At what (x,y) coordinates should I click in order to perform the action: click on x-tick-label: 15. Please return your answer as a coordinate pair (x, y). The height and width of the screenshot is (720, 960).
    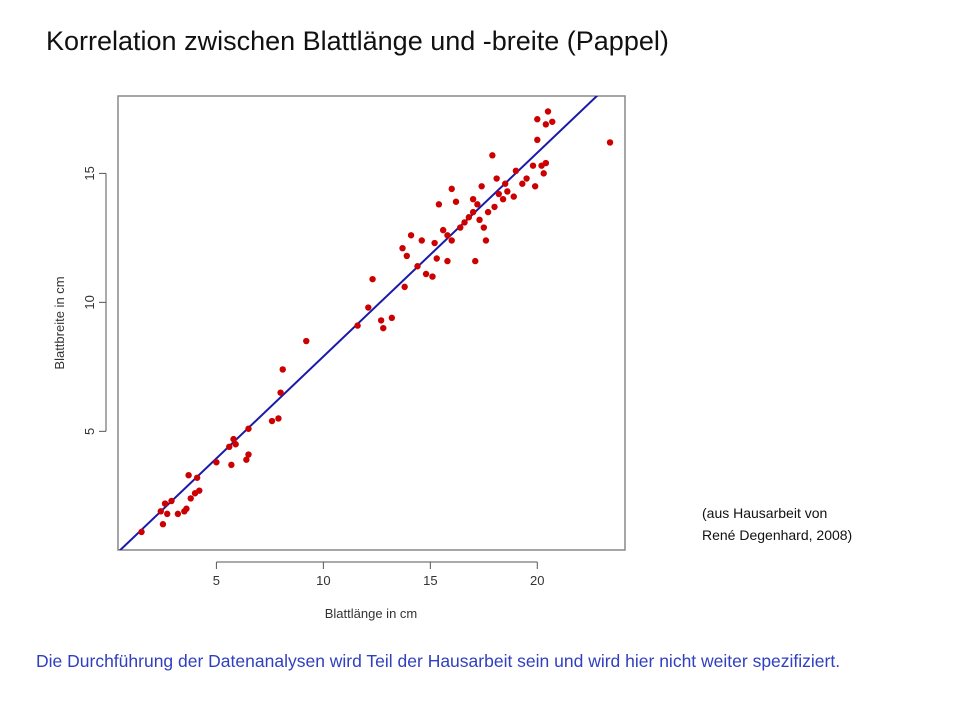
    Looking at the image, I should click on (430, 580).